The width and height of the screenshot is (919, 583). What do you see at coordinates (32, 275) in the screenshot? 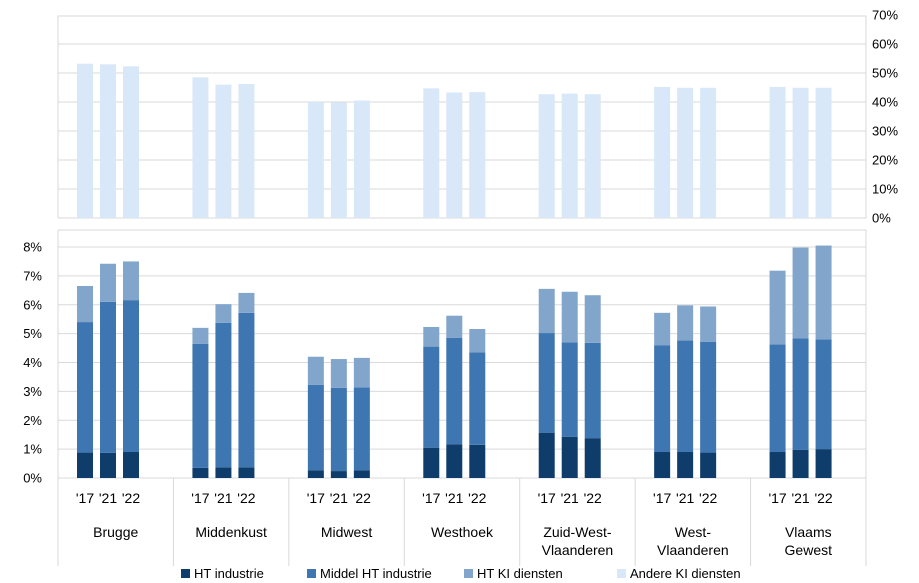
I see `bottom-y-tick-label: 7%` at bounding box center [32, 275].